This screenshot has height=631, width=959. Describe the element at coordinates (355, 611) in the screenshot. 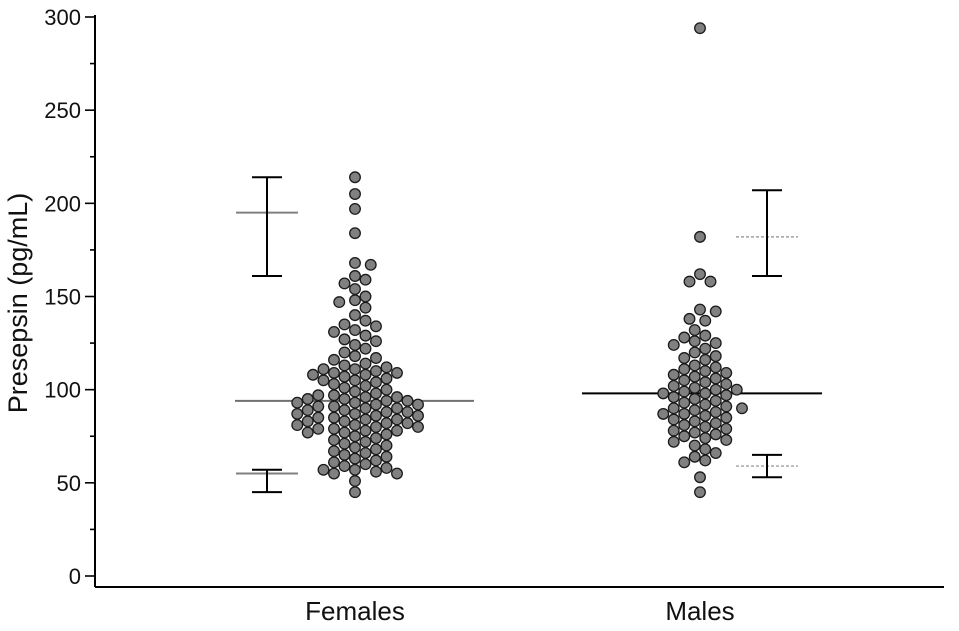

I see `x-category-label: Females` at that location.